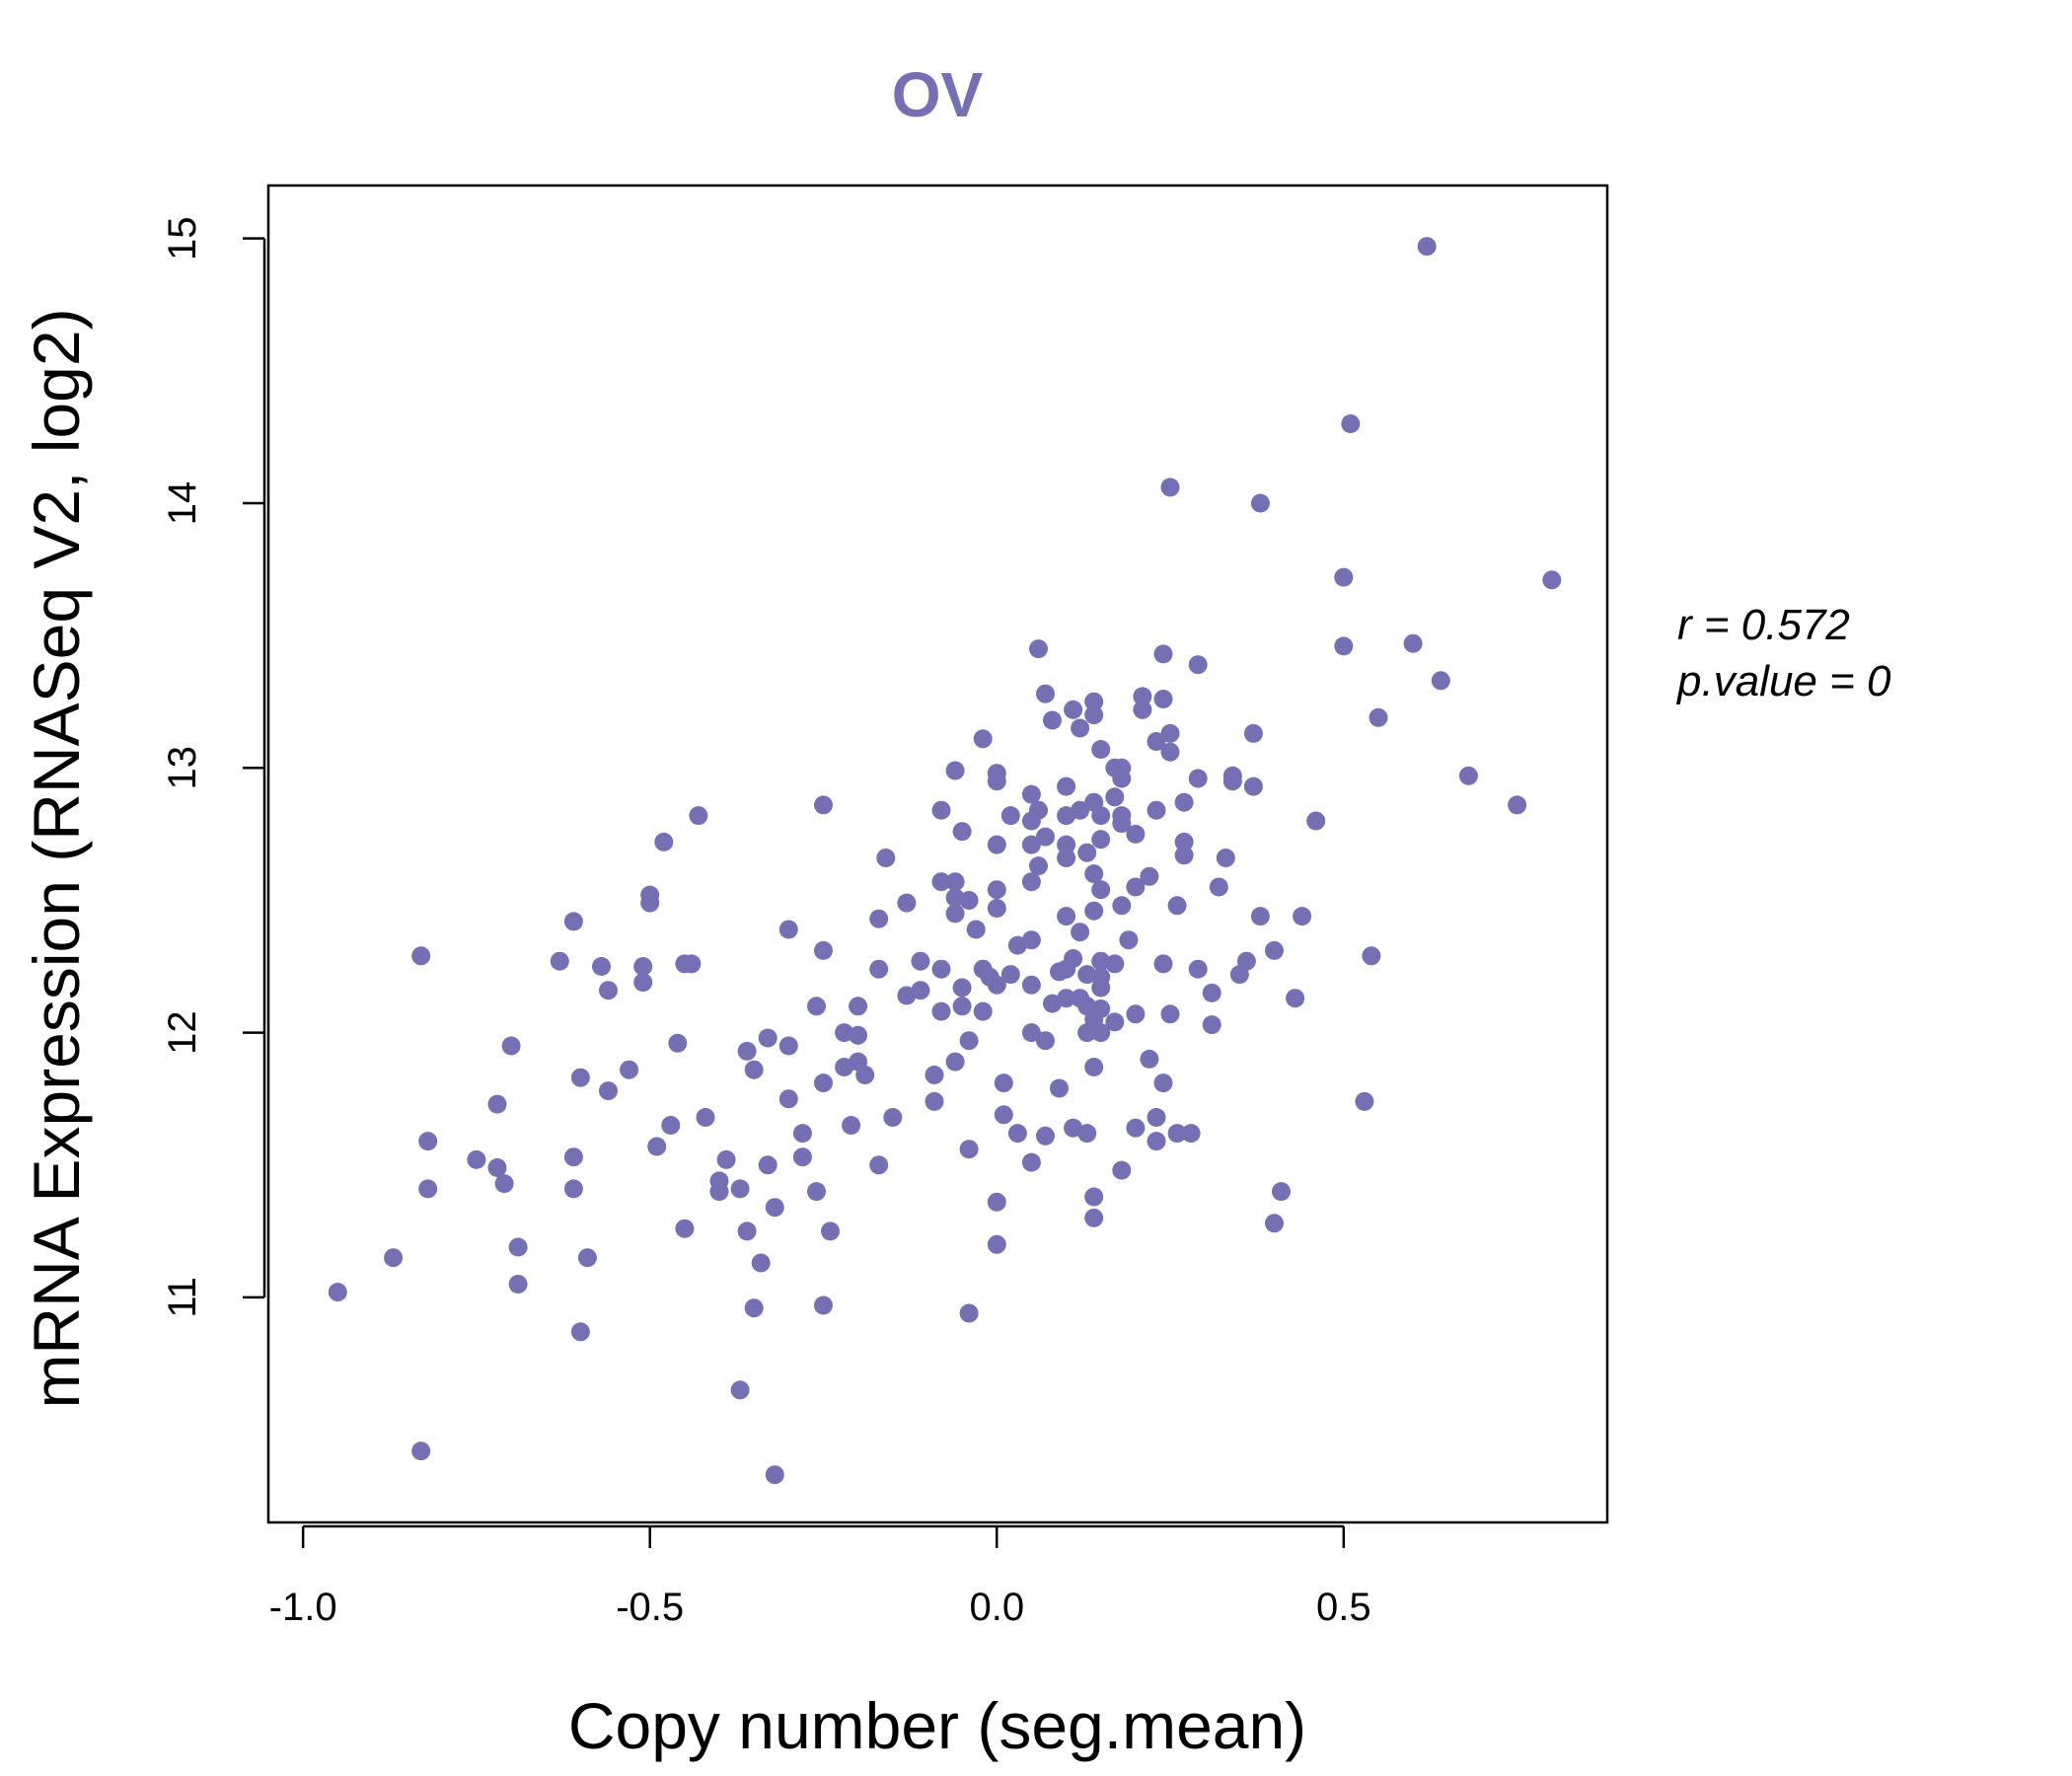  I want to click on x-tick-label: 0.0, so click(997, 1608).